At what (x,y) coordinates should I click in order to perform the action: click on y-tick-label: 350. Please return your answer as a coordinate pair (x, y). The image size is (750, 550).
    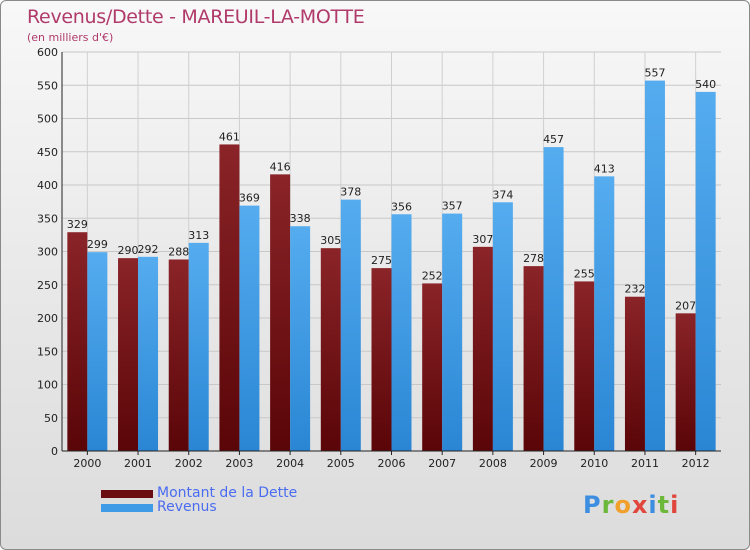
    Looking at the image, I should click on (47, 218).